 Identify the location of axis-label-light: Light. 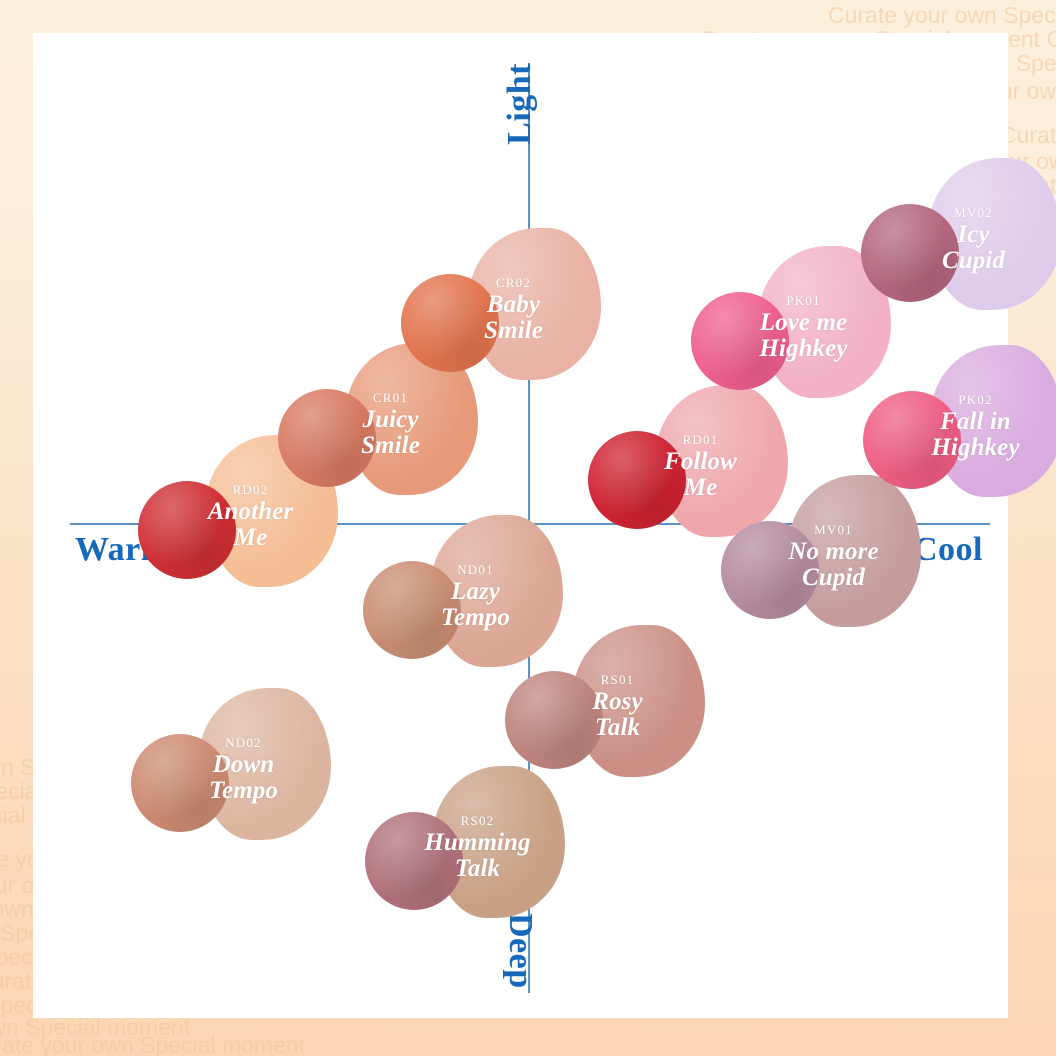
(519, 104).